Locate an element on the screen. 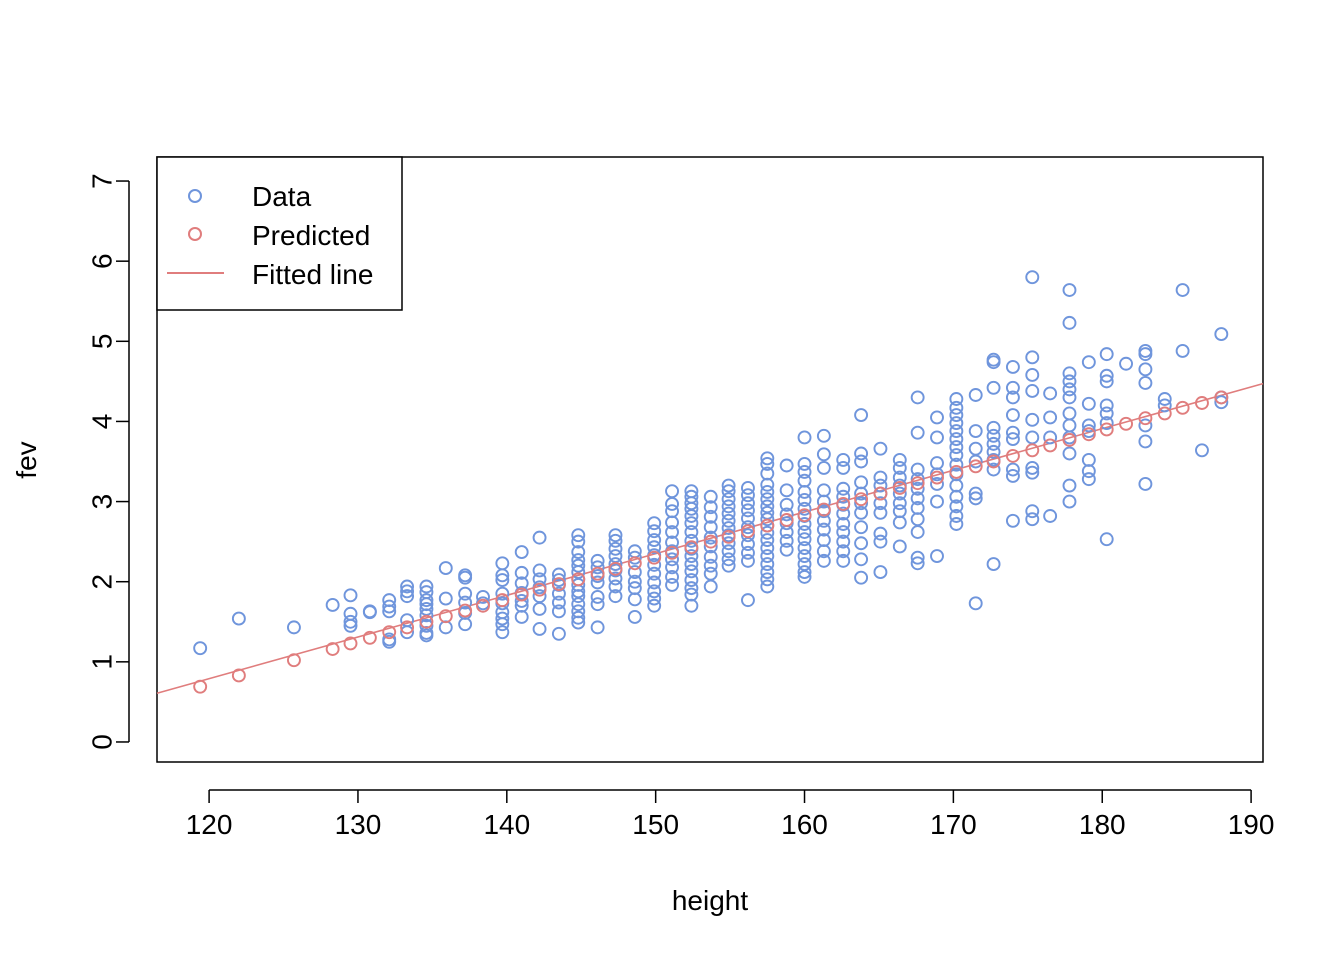 The height and width of the screenshot is (960, 1344). y-axis-title: fev is located at coordinates (26, 459).